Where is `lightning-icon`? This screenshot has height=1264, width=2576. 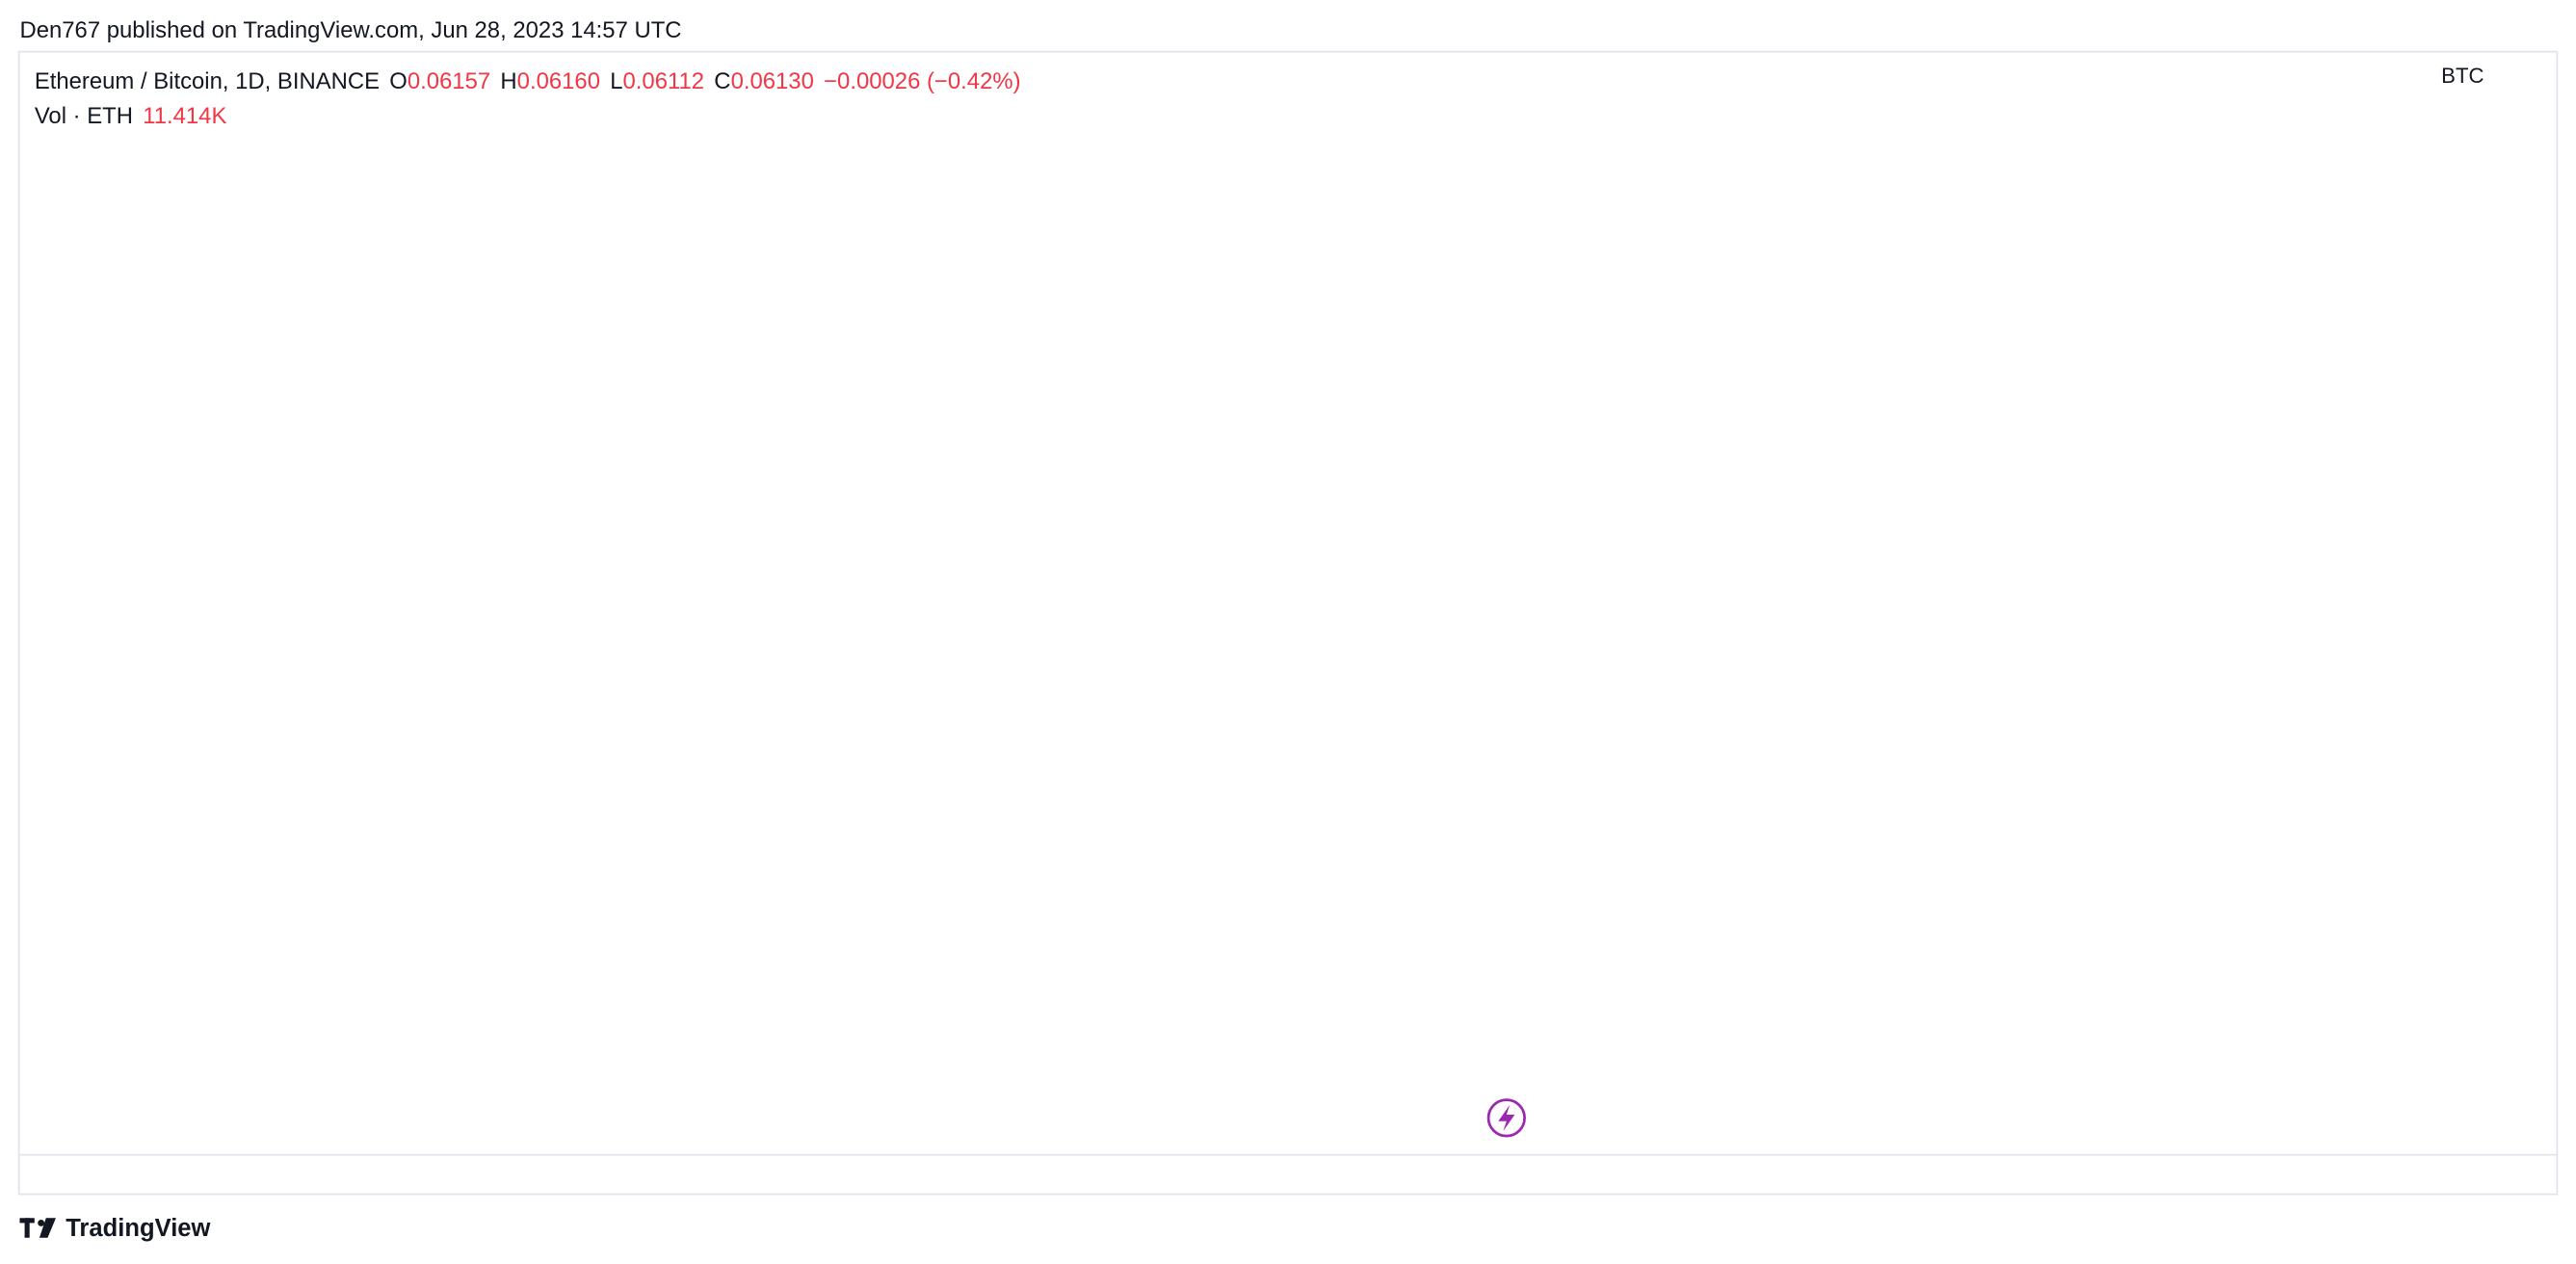
lightning-icon is located at coordinates (1506, 1118).